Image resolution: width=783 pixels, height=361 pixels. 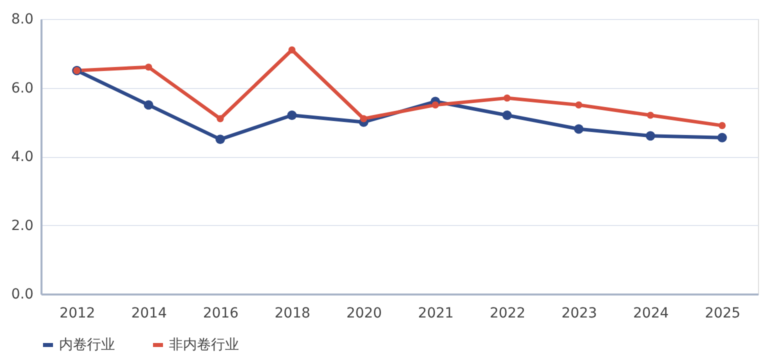 What do you see at coordinates (579, 314) in the screenshot?
I see `x-tick-label: 2023` at bounding box center [579, 314].